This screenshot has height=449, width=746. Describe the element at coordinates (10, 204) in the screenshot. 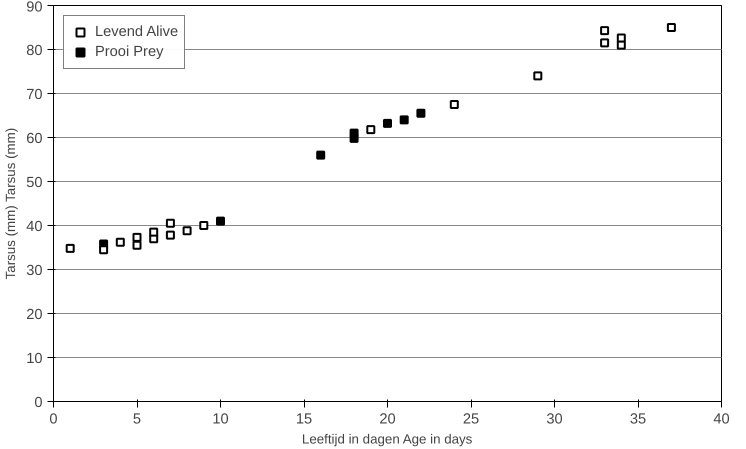

I see `y-axis-title: Tarsus (mm) Tarsus (mm)` at that location.